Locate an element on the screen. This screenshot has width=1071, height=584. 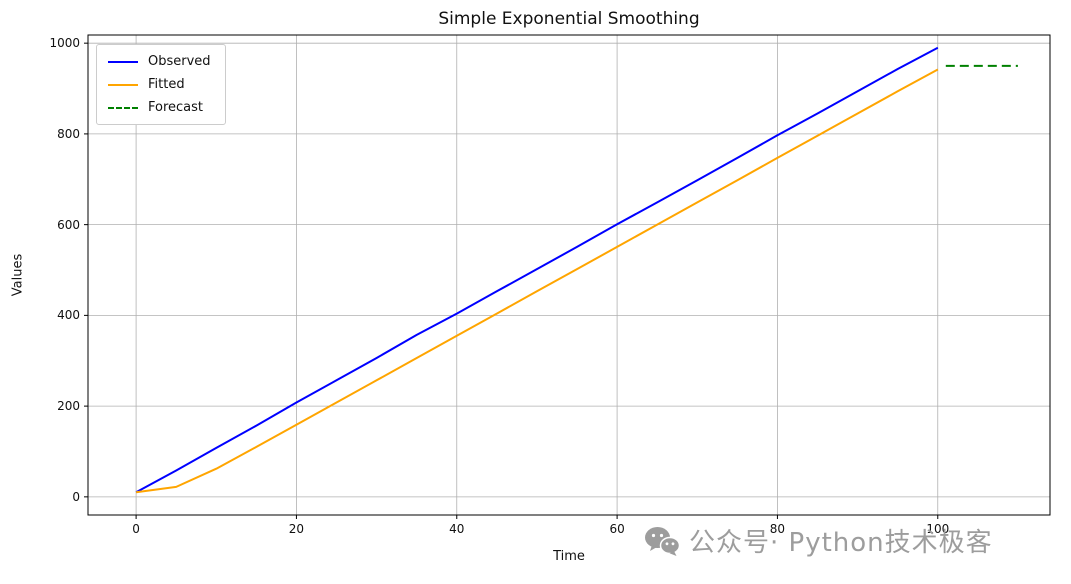
legend-item-observed: Observed is located at coordinates (159, 61).